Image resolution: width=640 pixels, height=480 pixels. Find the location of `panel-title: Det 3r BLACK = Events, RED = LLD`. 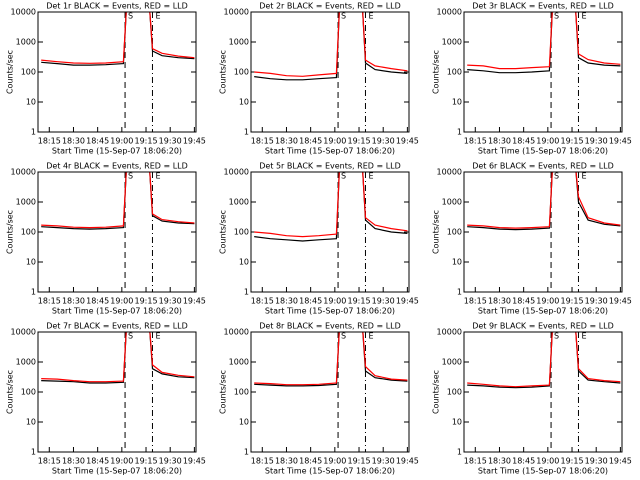

panel-title: Det 3r BLACK = Events, RED = LLD is located at coordinates (543, 6).